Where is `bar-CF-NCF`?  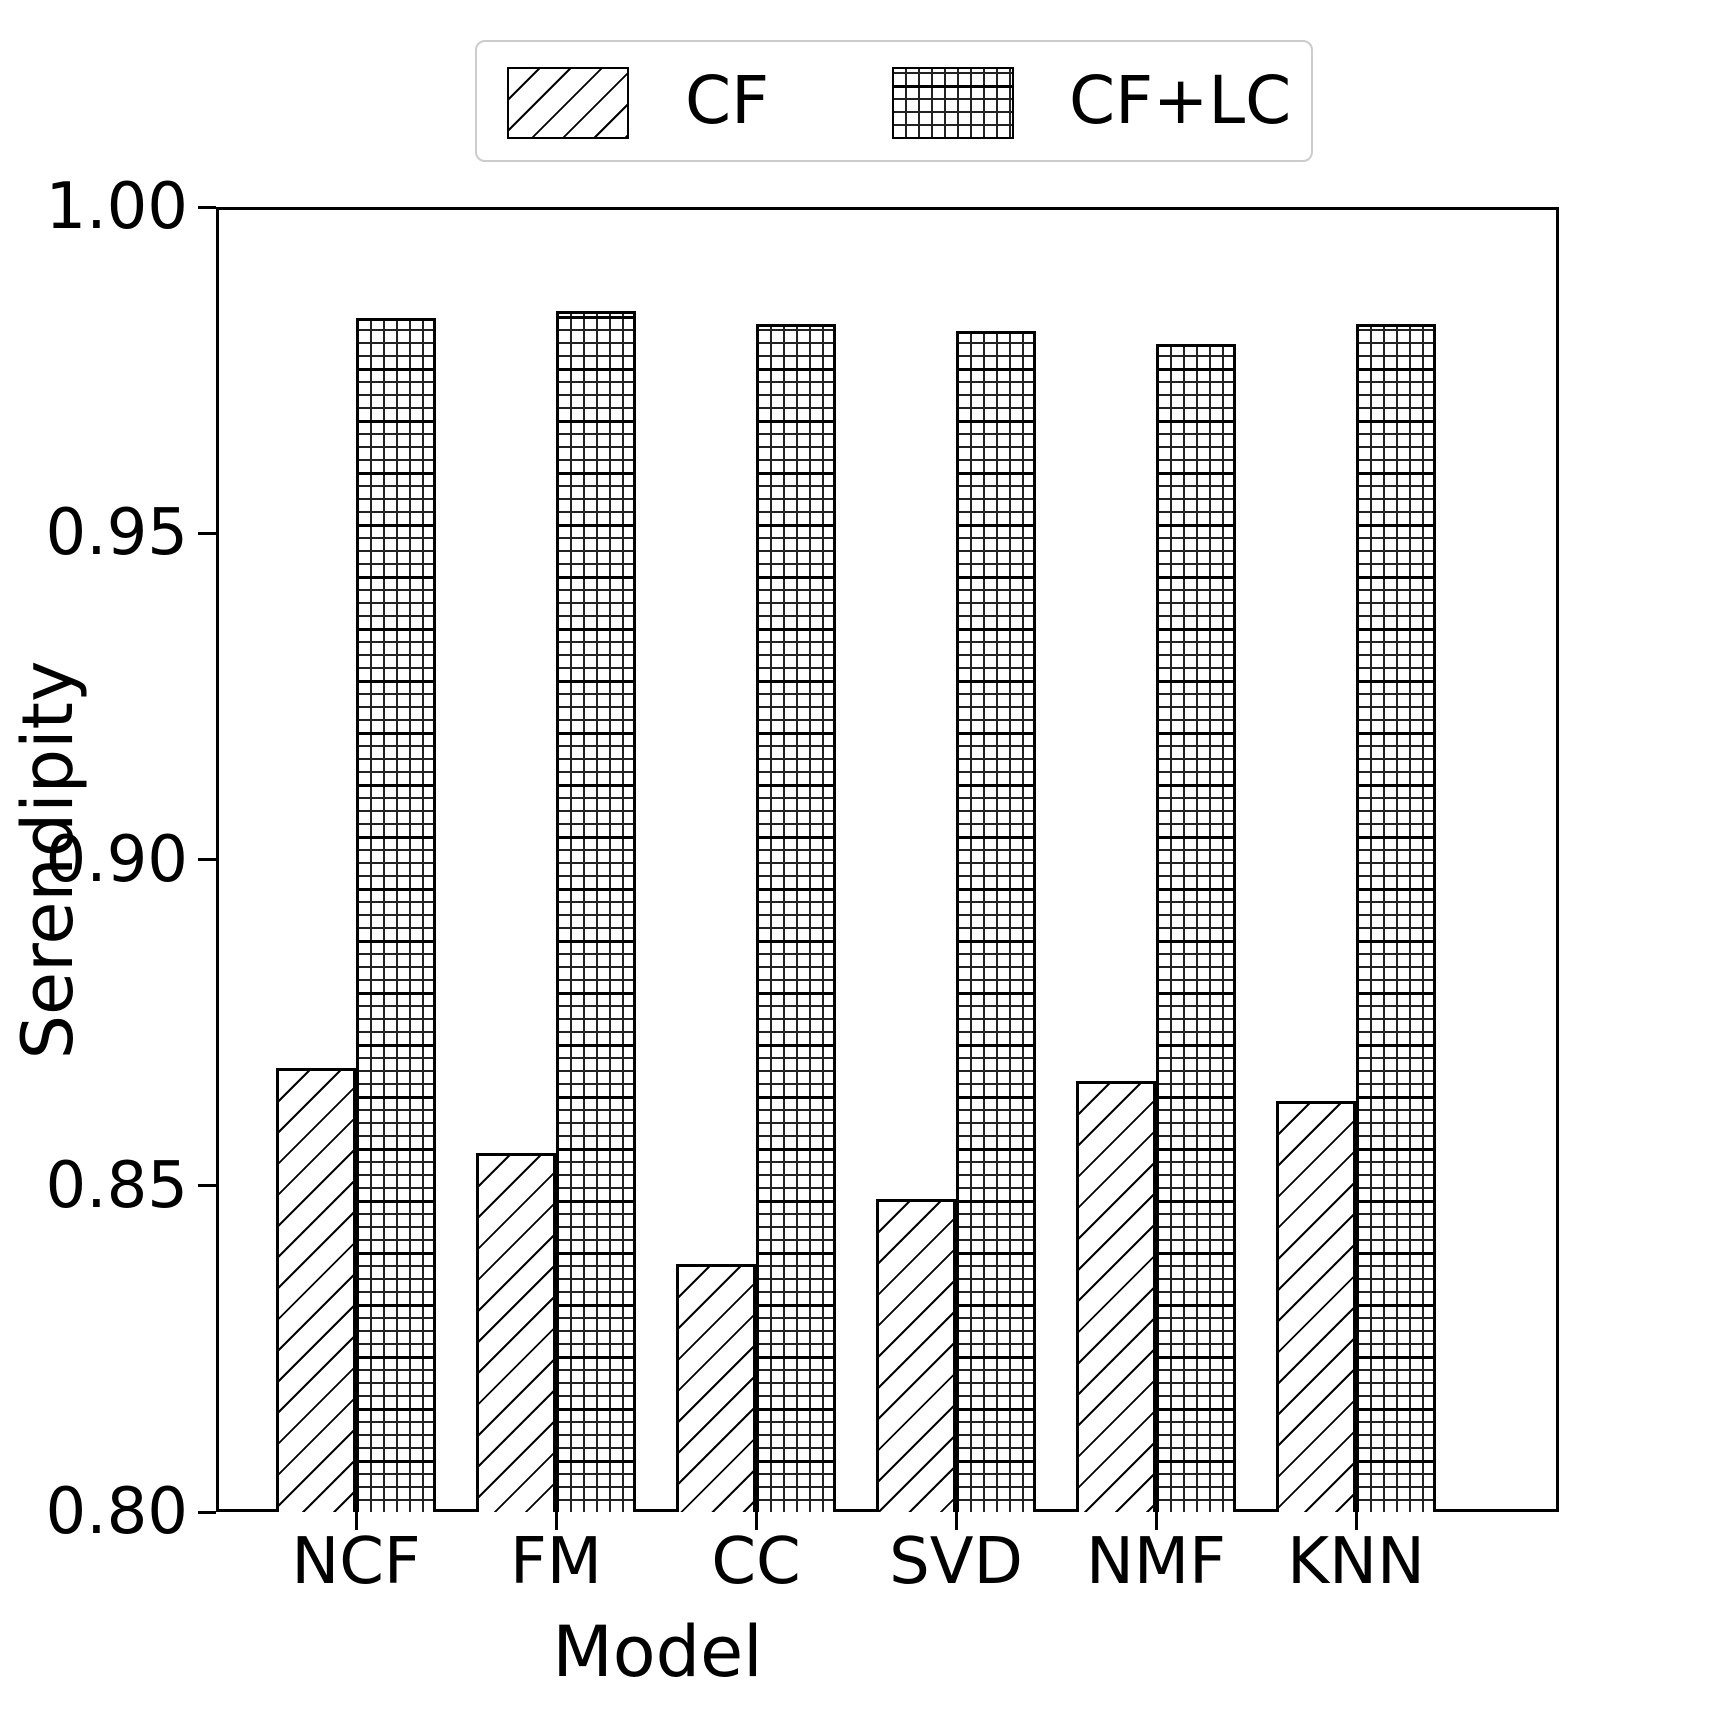
bar-CF-NCF is located at coordinates (316, 1290).